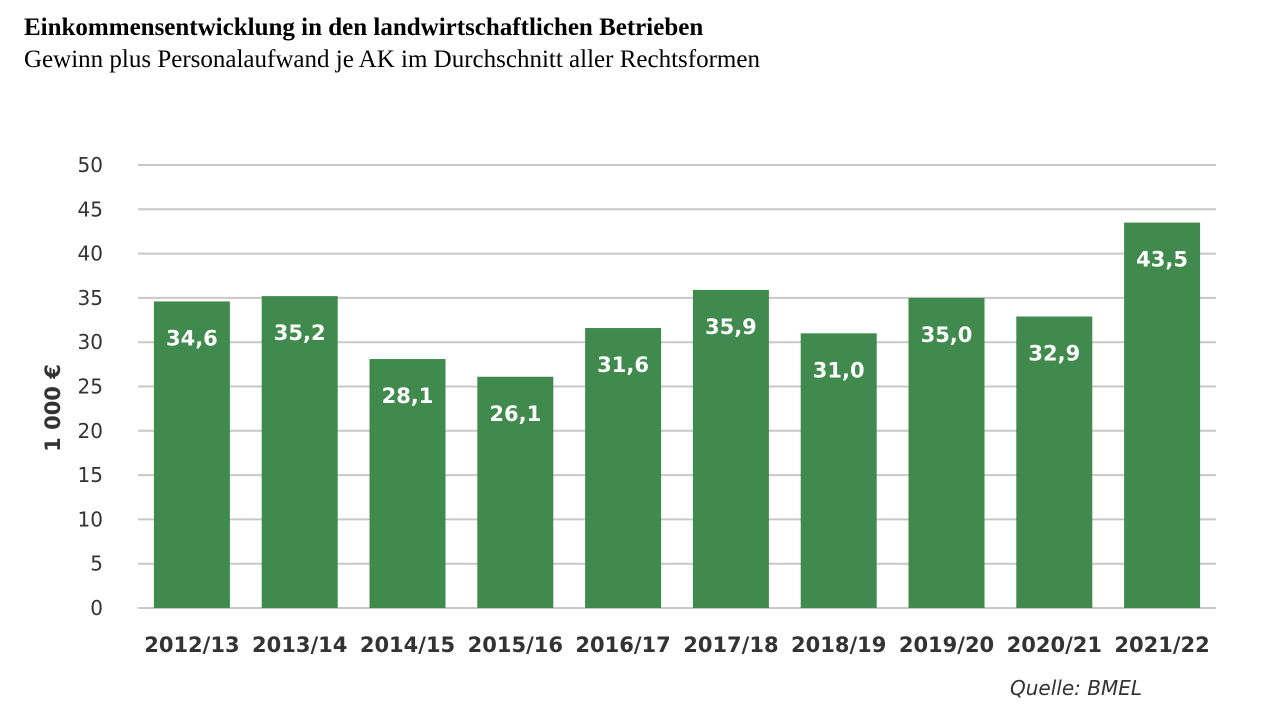 This screenshot has width=1262, height=728. What do you see at coordinates (515, 645) in the screenshot?
I see `x-tick-label: 2015/16` at bounding box center [515, 645].